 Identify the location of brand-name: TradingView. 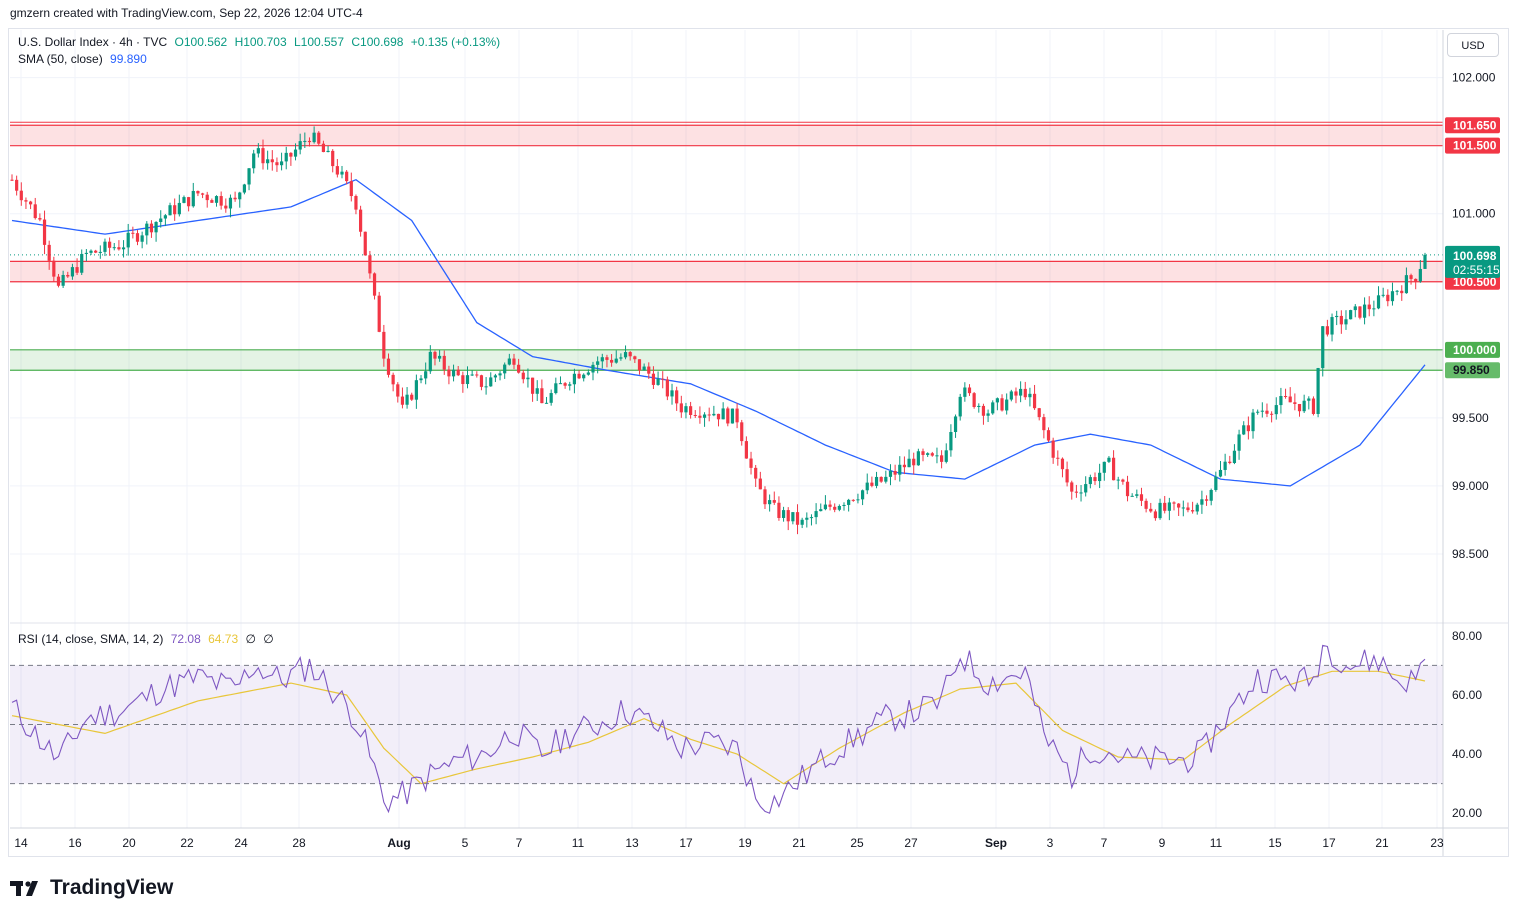
(112, 887).